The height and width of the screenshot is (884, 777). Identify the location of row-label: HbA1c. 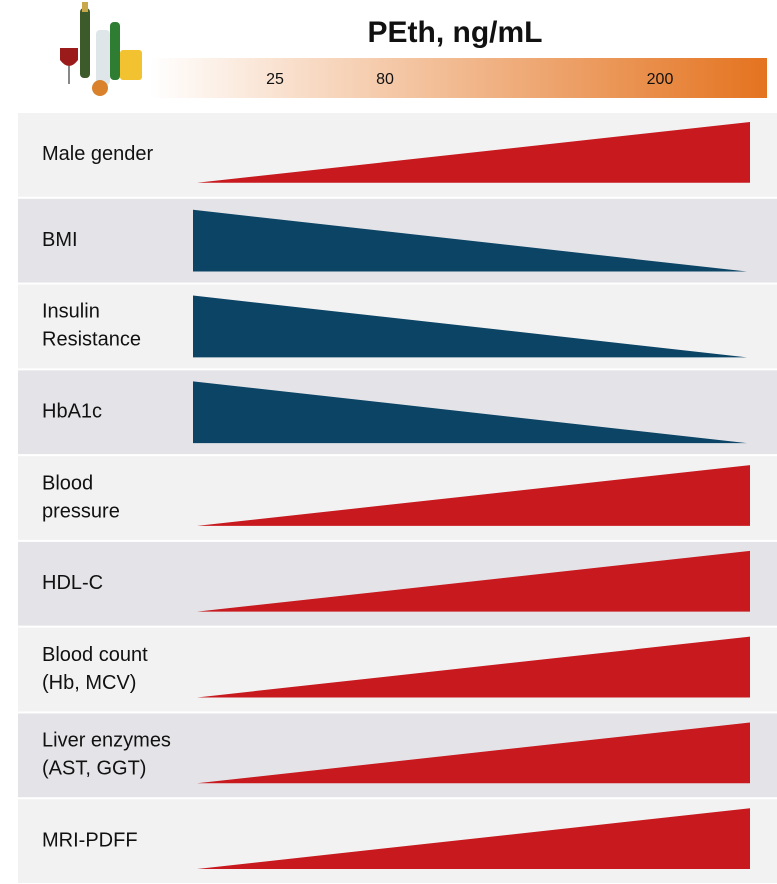
(72, 412).